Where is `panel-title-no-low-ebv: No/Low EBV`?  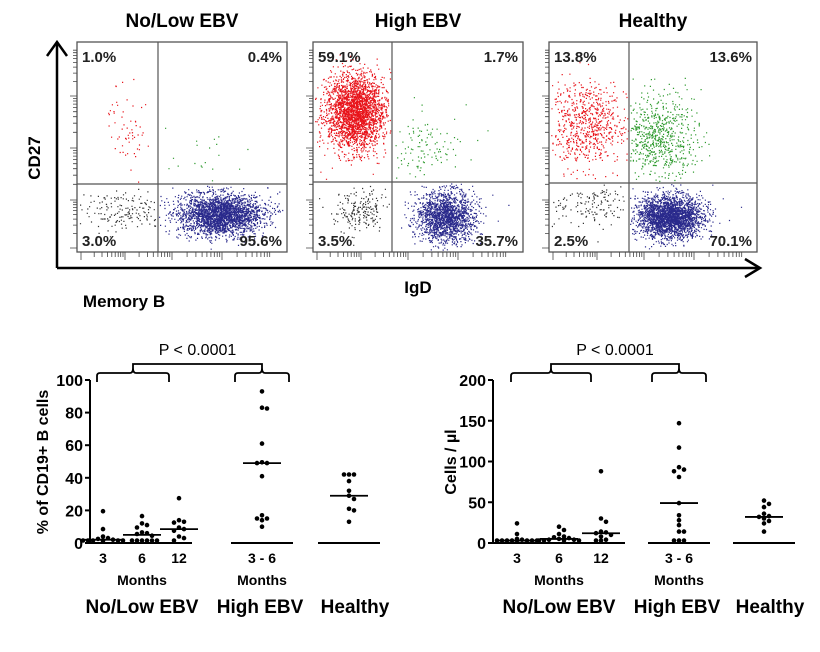 panel-title-no-low-ebv: No/Low EBV is located at coordinates (182, 21).